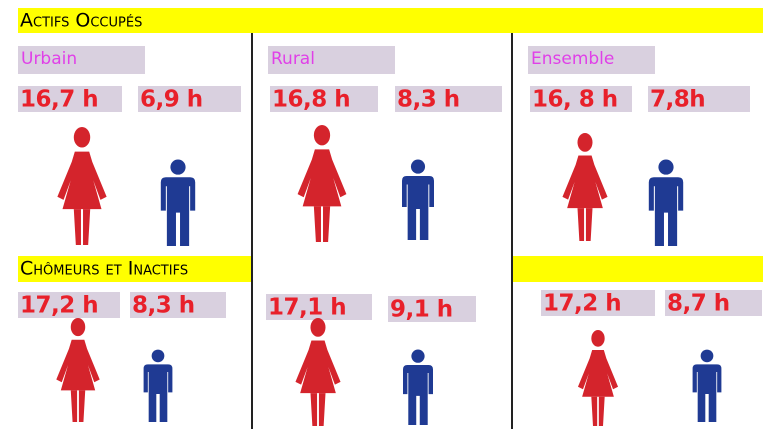 The width and height of the screenshot is (763, 433). What do you see at coordinates (171, 100) in the screenshot?
I see `value-text: 6,9 h` at bounding box center [171, 100].